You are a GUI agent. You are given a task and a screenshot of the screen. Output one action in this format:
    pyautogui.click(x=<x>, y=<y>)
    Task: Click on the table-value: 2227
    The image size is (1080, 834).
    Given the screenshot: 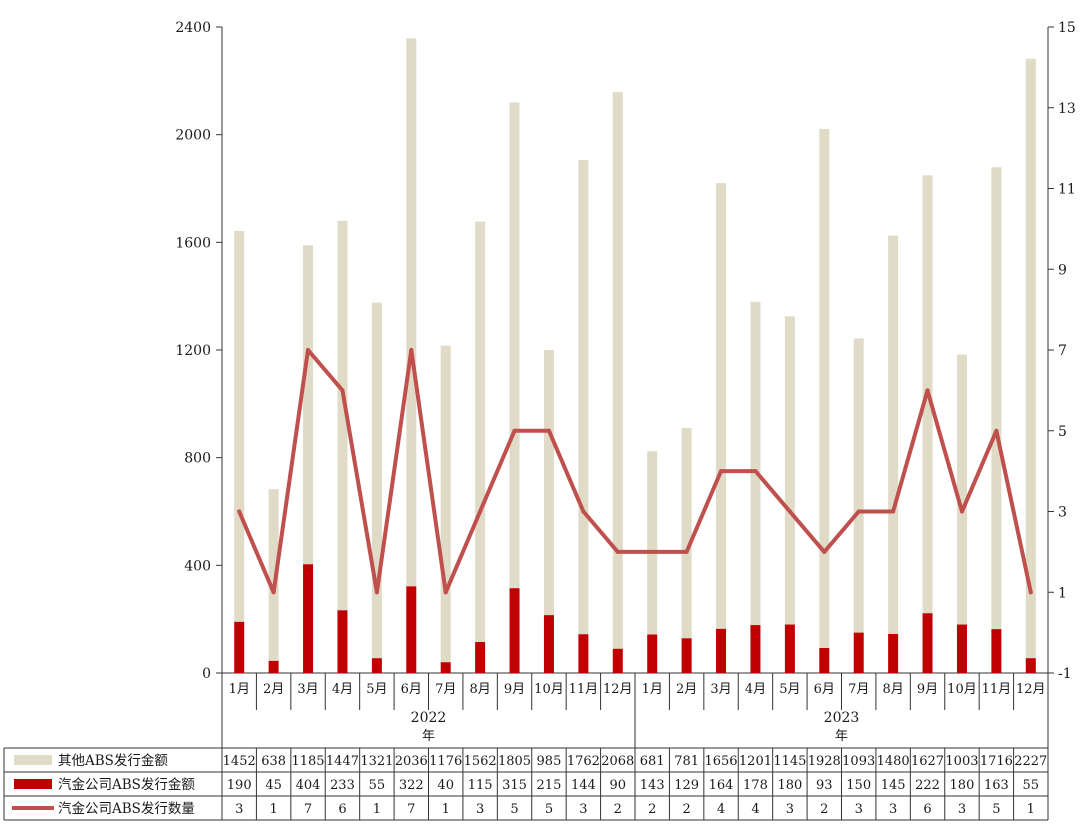 What is the action you would take?
    pyautogui.click(x=1030, y=761)
    